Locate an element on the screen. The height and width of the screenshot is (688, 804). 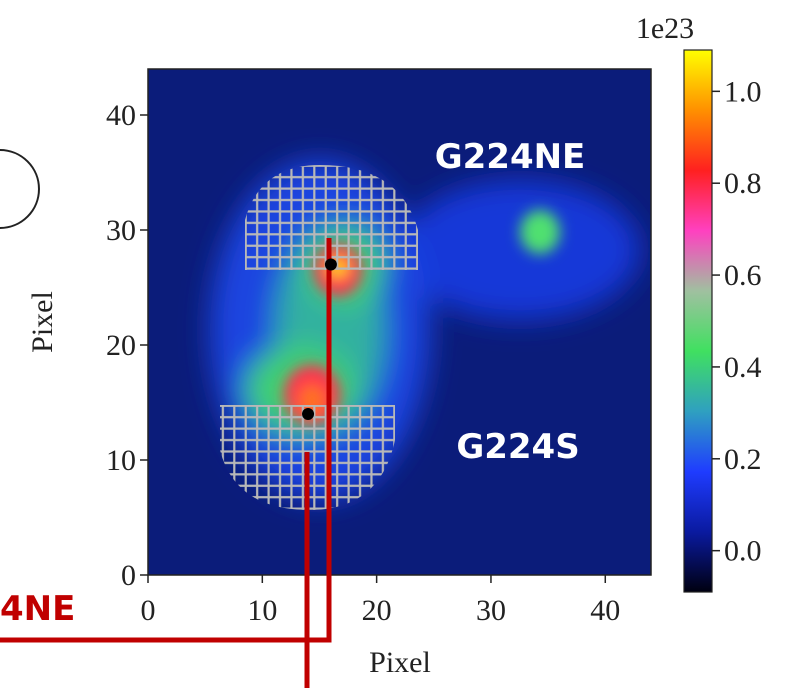
annotation: G224S is located at coordinates (517, 447).